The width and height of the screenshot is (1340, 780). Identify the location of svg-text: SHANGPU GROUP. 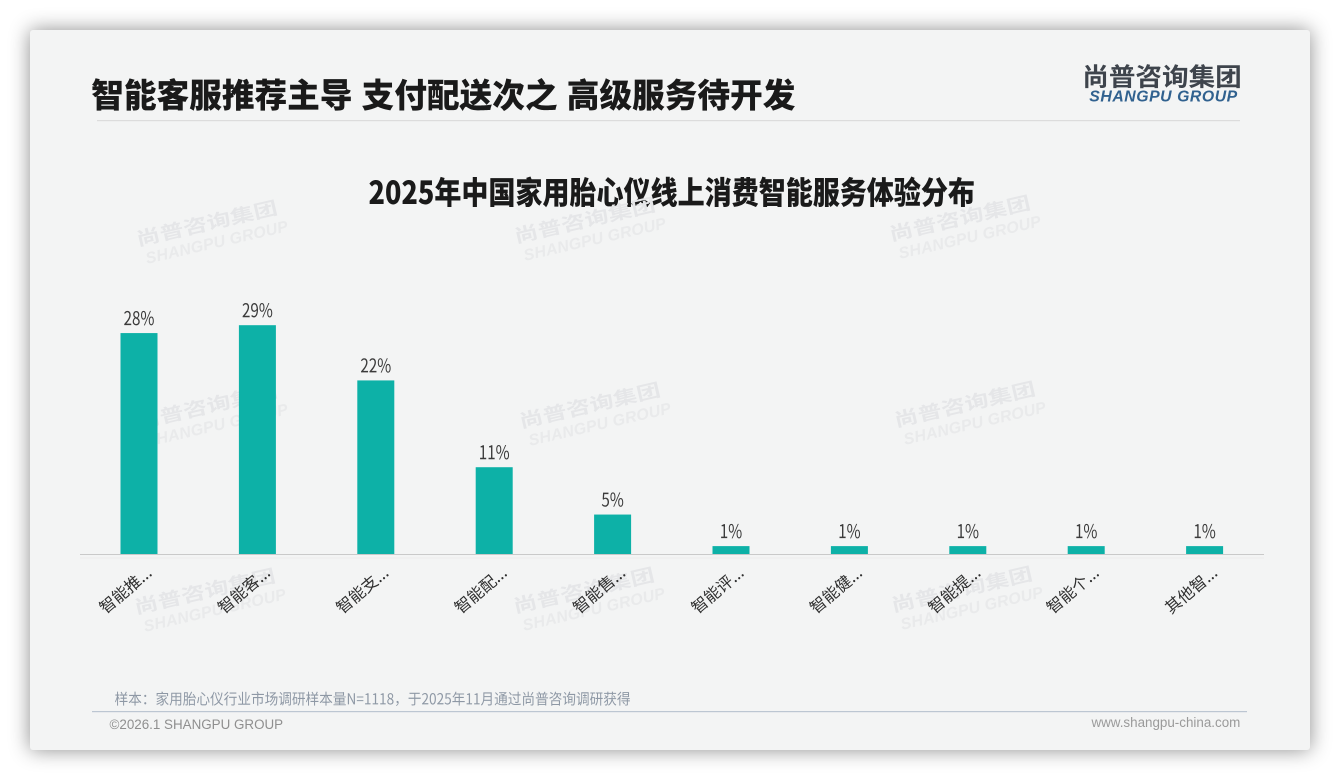
(1163, 96).